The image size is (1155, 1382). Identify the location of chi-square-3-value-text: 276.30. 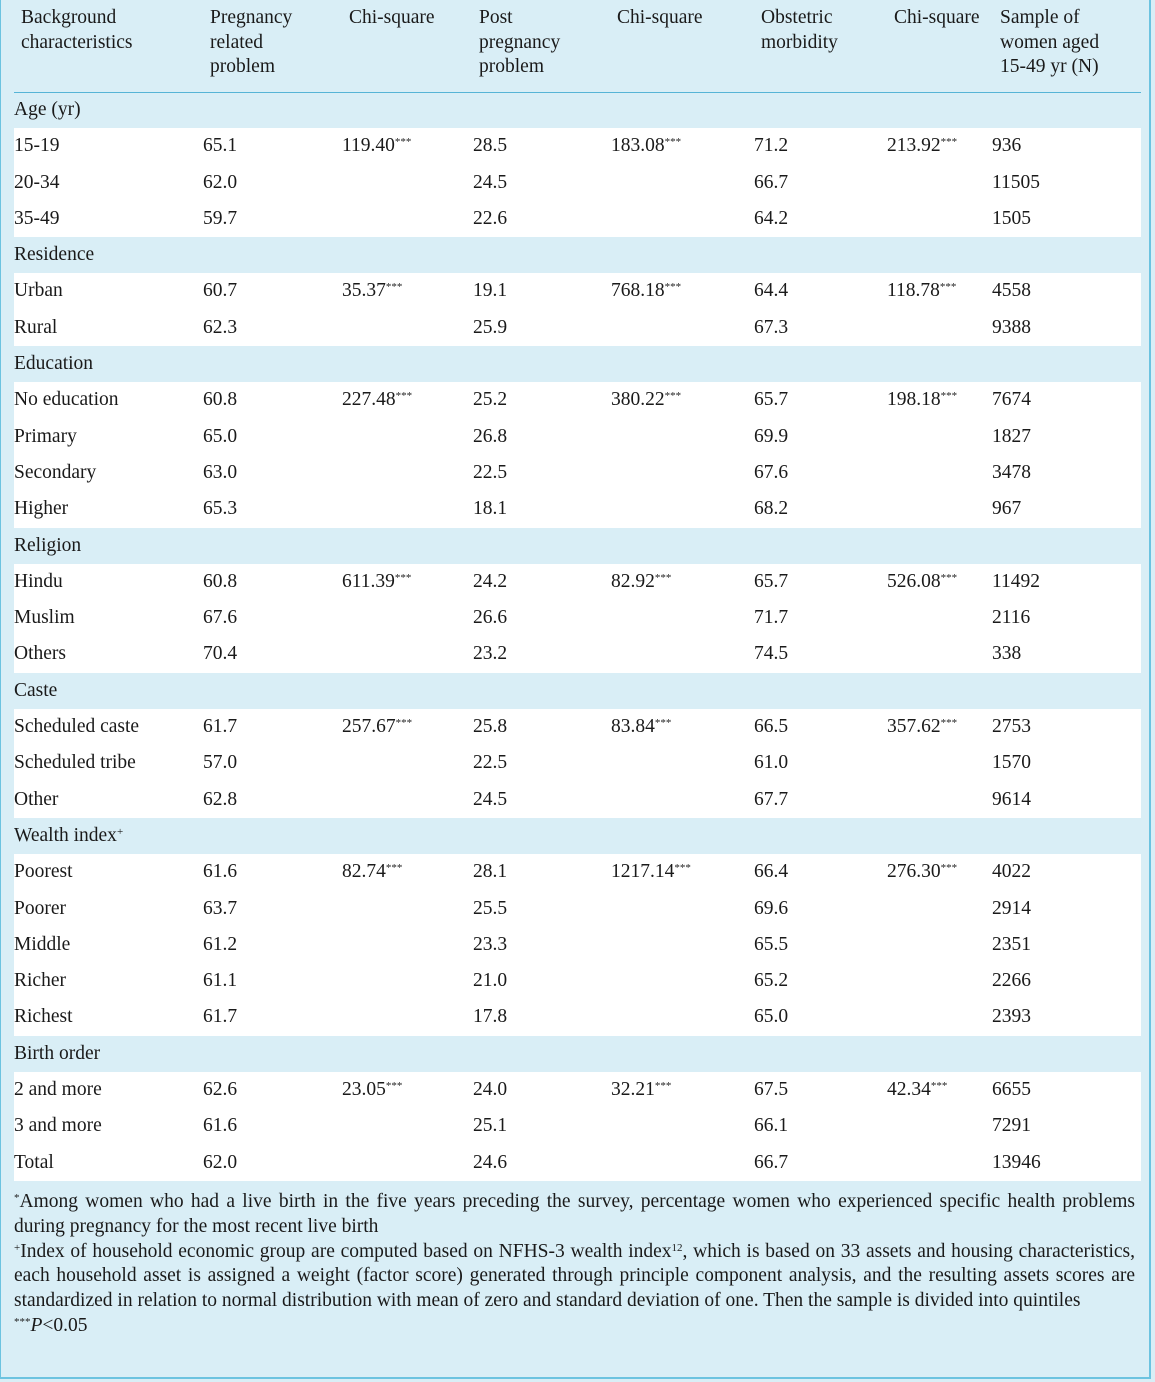
(914, 872).